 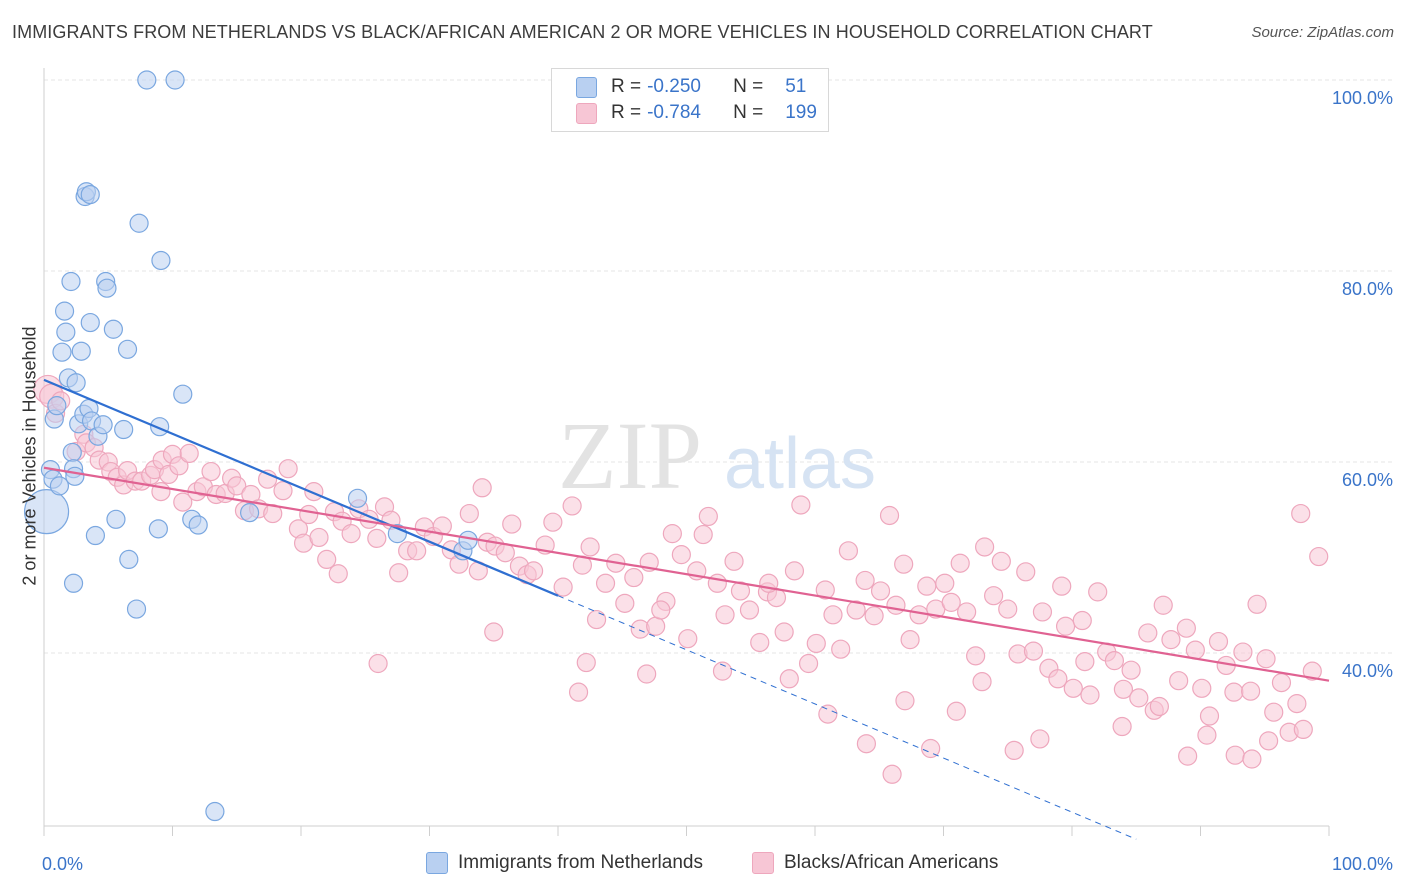 I want to click on watermark-atlas: atlas, so click(x=800, y=464).